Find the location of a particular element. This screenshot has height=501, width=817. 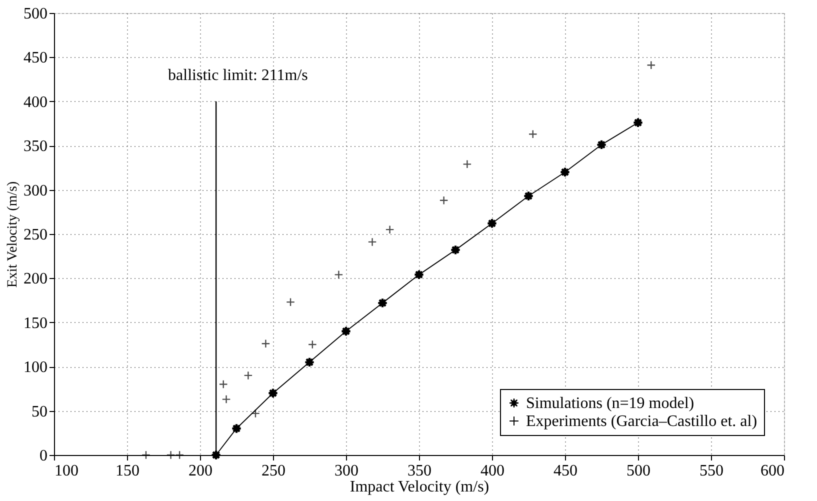

y-tick-label: 0 is located at coordinates (44, 456).